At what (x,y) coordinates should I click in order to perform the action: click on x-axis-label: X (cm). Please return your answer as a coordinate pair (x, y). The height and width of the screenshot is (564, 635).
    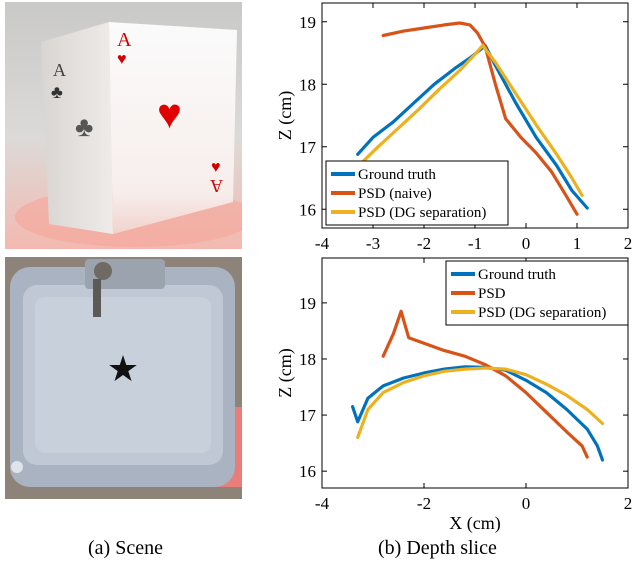
    Looking at the image, I should click on (474, 523).